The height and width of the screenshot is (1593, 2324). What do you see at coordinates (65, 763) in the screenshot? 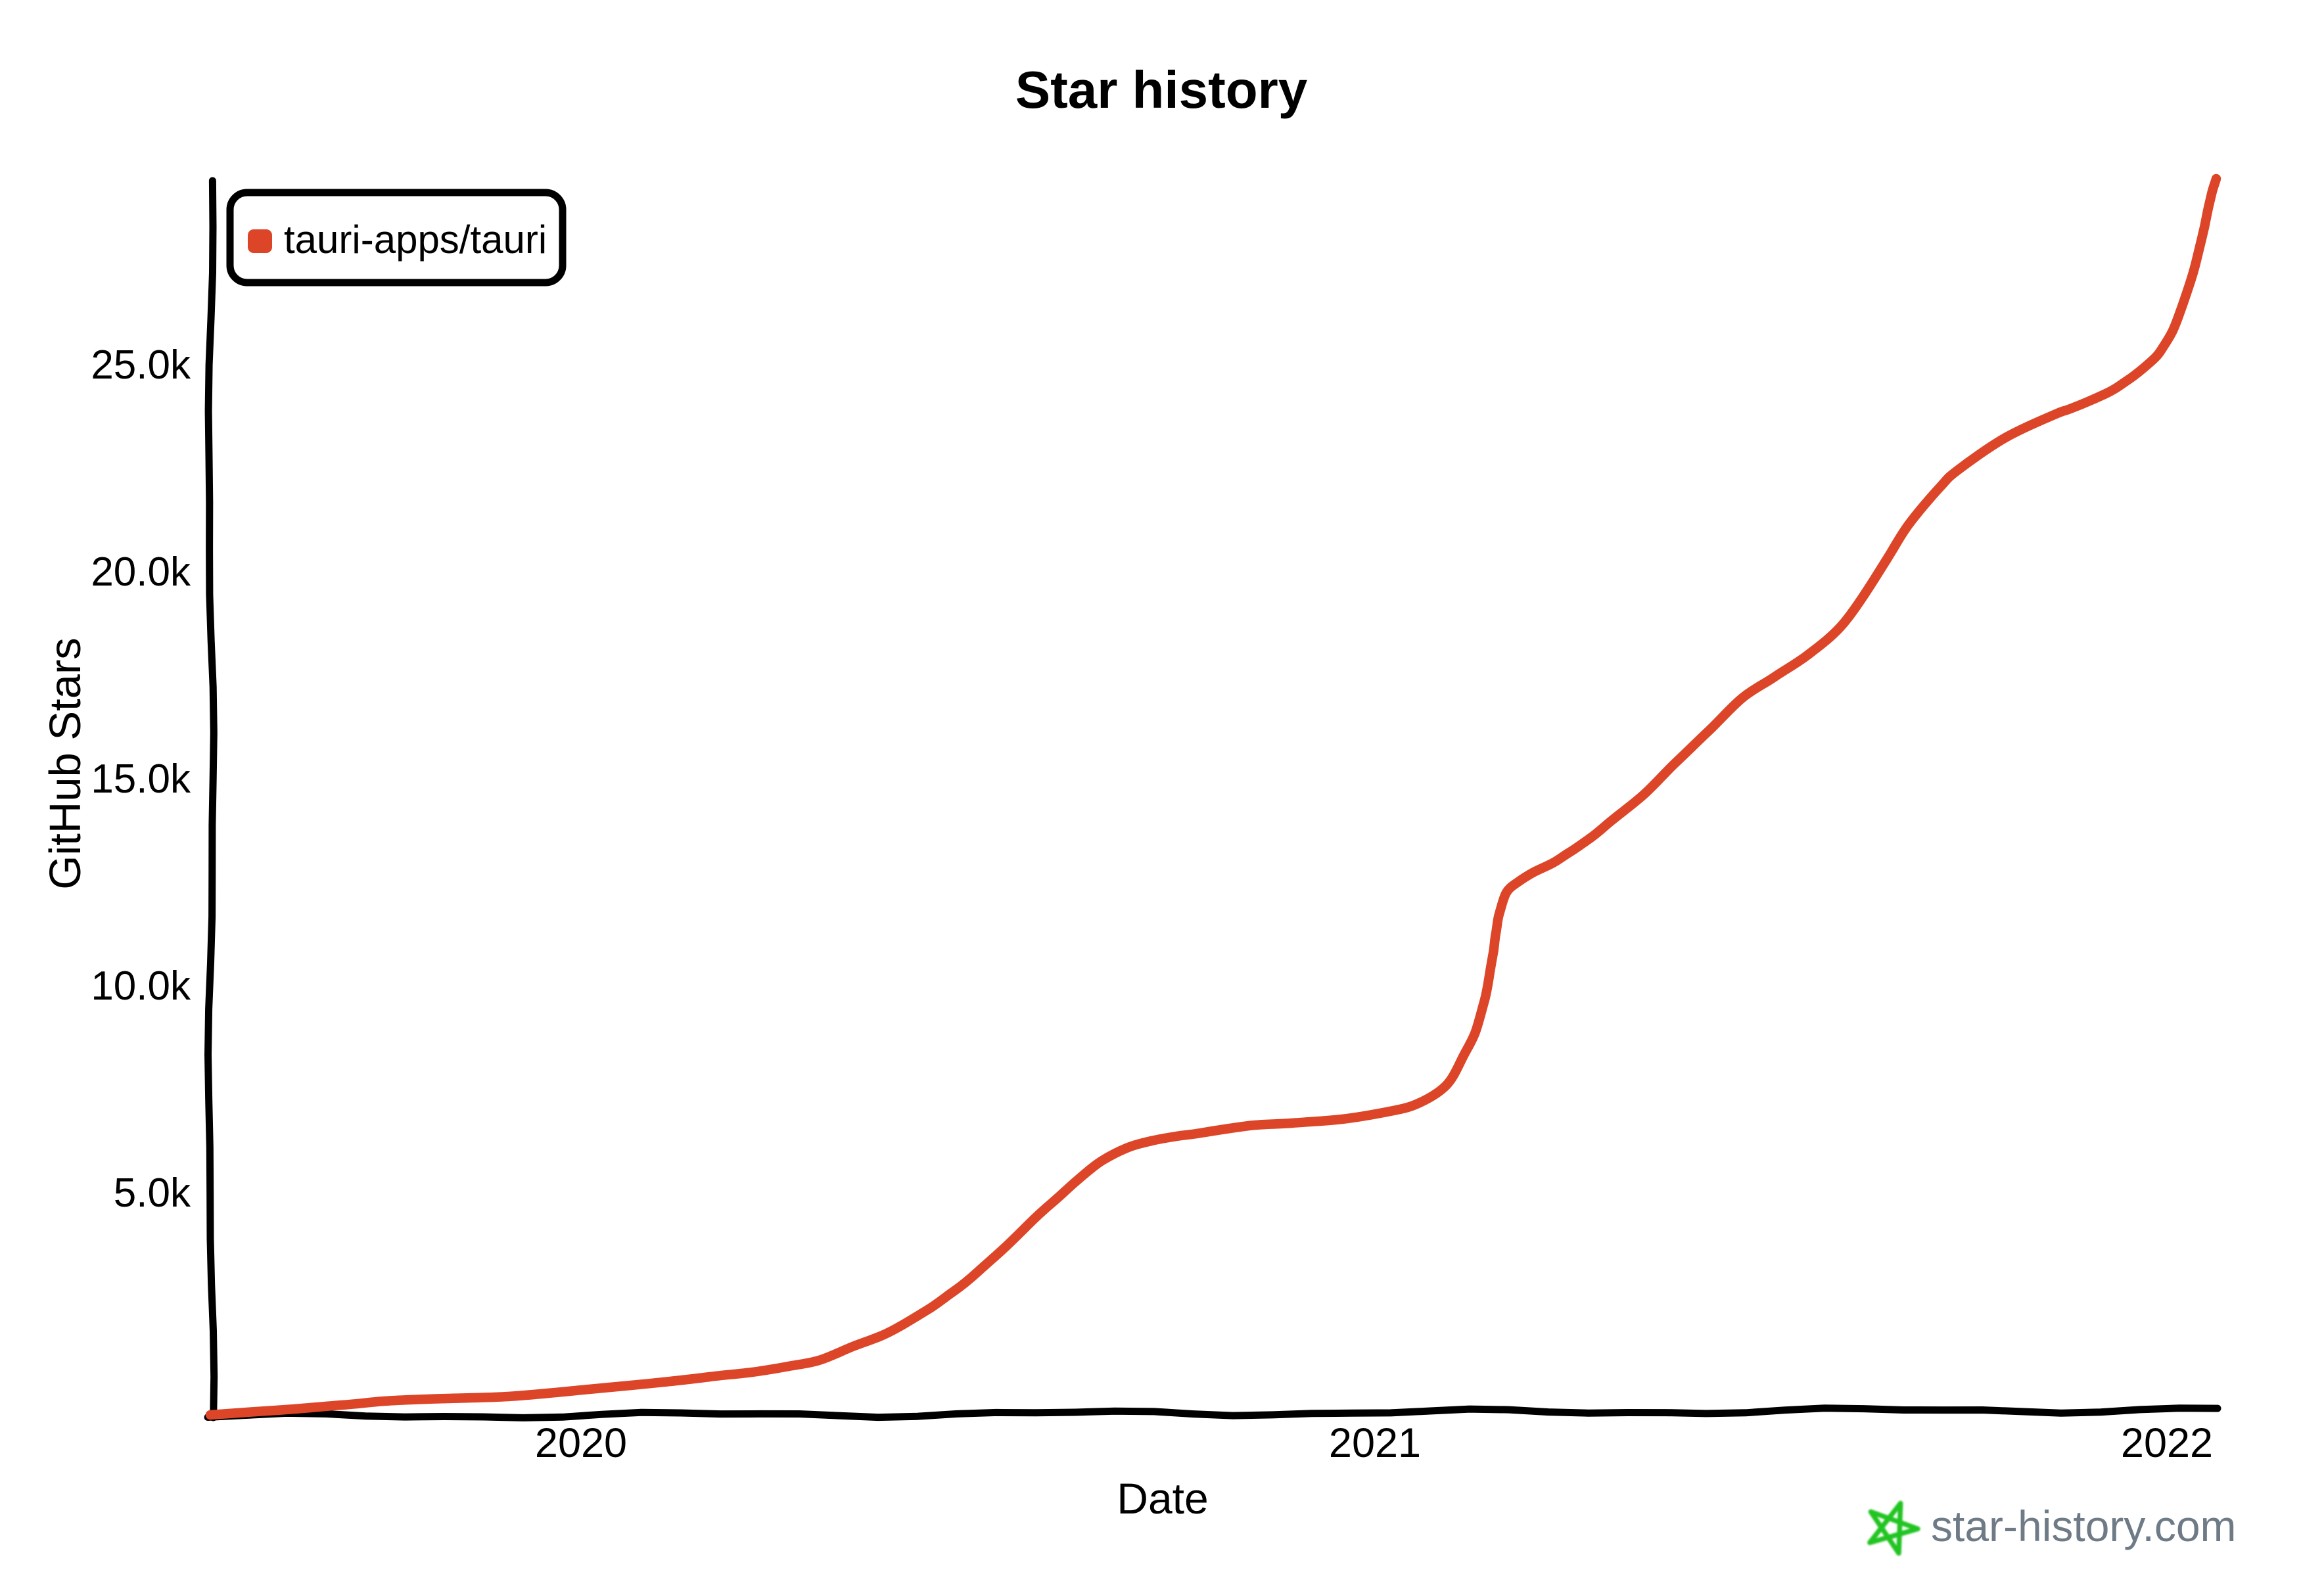
I see `svg-text: GitHub Stars` at bounding box center [65, 763].